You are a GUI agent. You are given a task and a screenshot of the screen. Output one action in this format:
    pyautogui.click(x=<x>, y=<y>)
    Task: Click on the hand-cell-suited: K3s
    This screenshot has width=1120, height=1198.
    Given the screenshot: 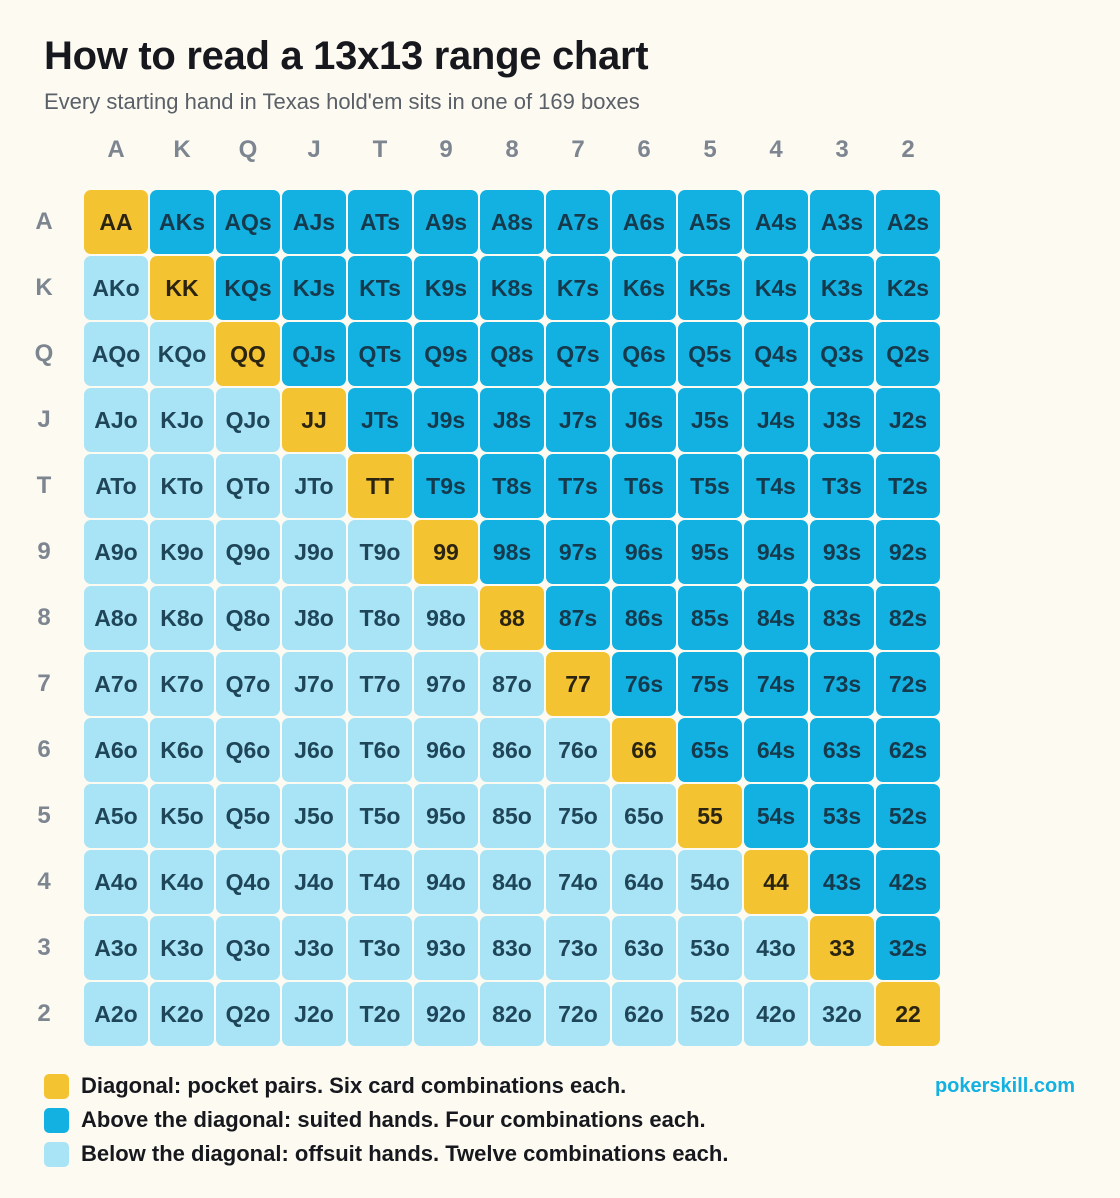 What is the action you would take?
    pyautogui.click(x=842, y=288)
    